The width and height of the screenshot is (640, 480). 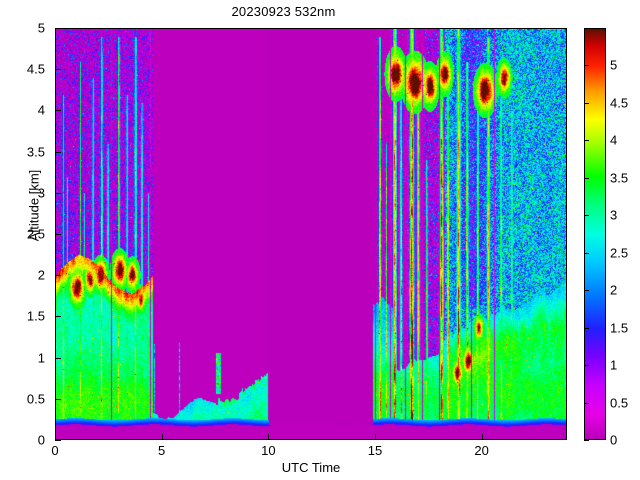 What do you see at coordinates (614, 365) in the screenshot?
I see `colorbar-tick-label: 1` at bounding box center [614, 365].